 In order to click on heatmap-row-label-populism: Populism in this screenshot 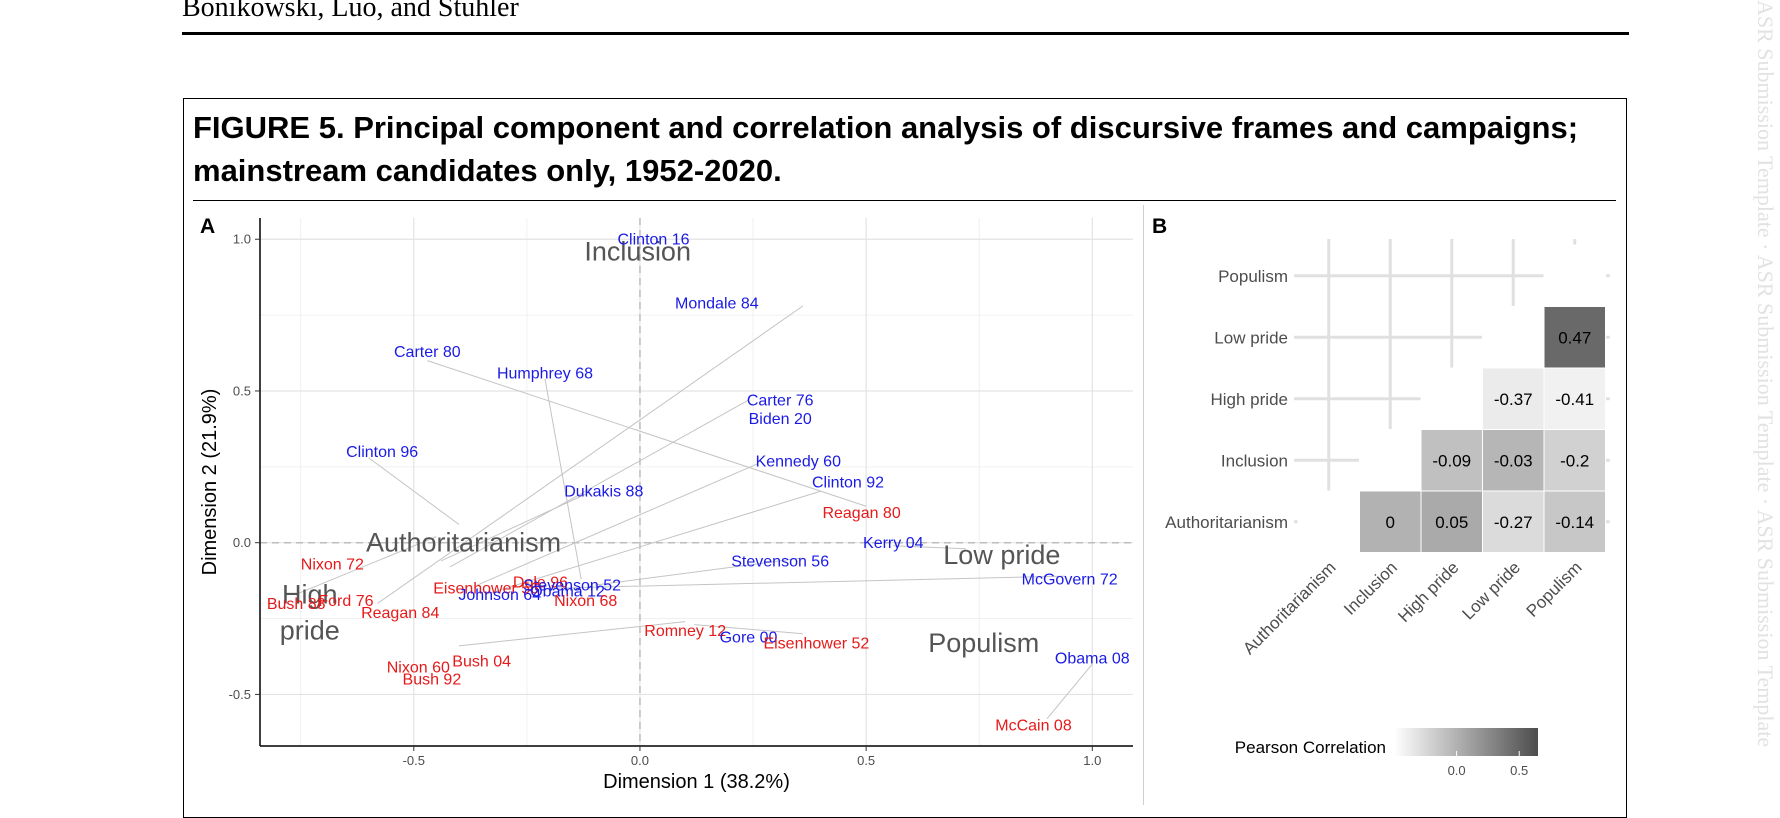, I will do `click(1253, 276)`.